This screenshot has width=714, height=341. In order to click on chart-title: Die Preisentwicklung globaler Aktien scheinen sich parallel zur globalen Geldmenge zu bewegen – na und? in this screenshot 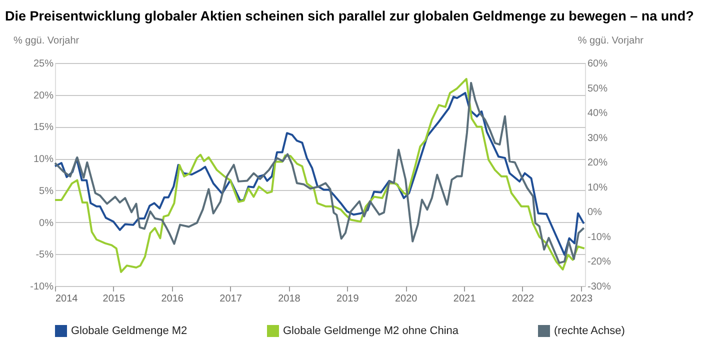, I will do `click(349, 16)`.